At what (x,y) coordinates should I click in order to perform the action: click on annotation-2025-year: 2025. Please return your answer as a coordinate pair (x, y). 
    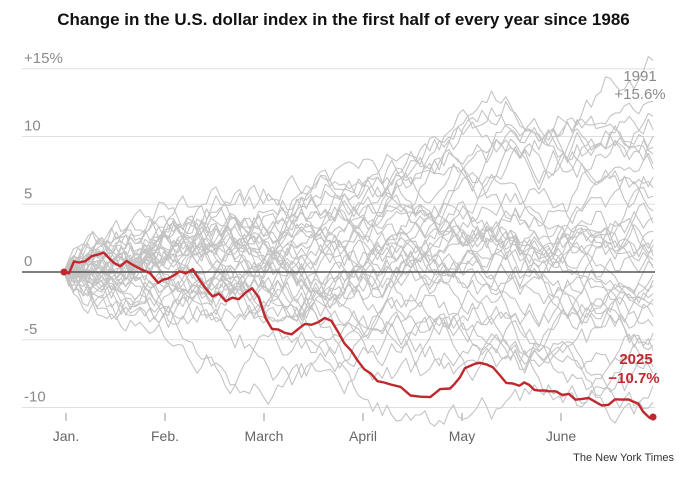
    Looking at the image, I should click on (635, 359).